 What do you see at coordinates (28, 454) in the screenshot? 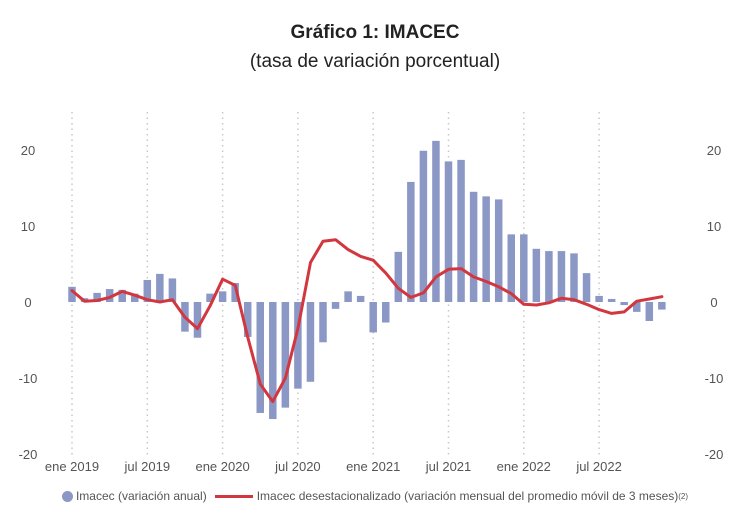
I see `y-tick-left: -20` at bounding box center [28, 454].